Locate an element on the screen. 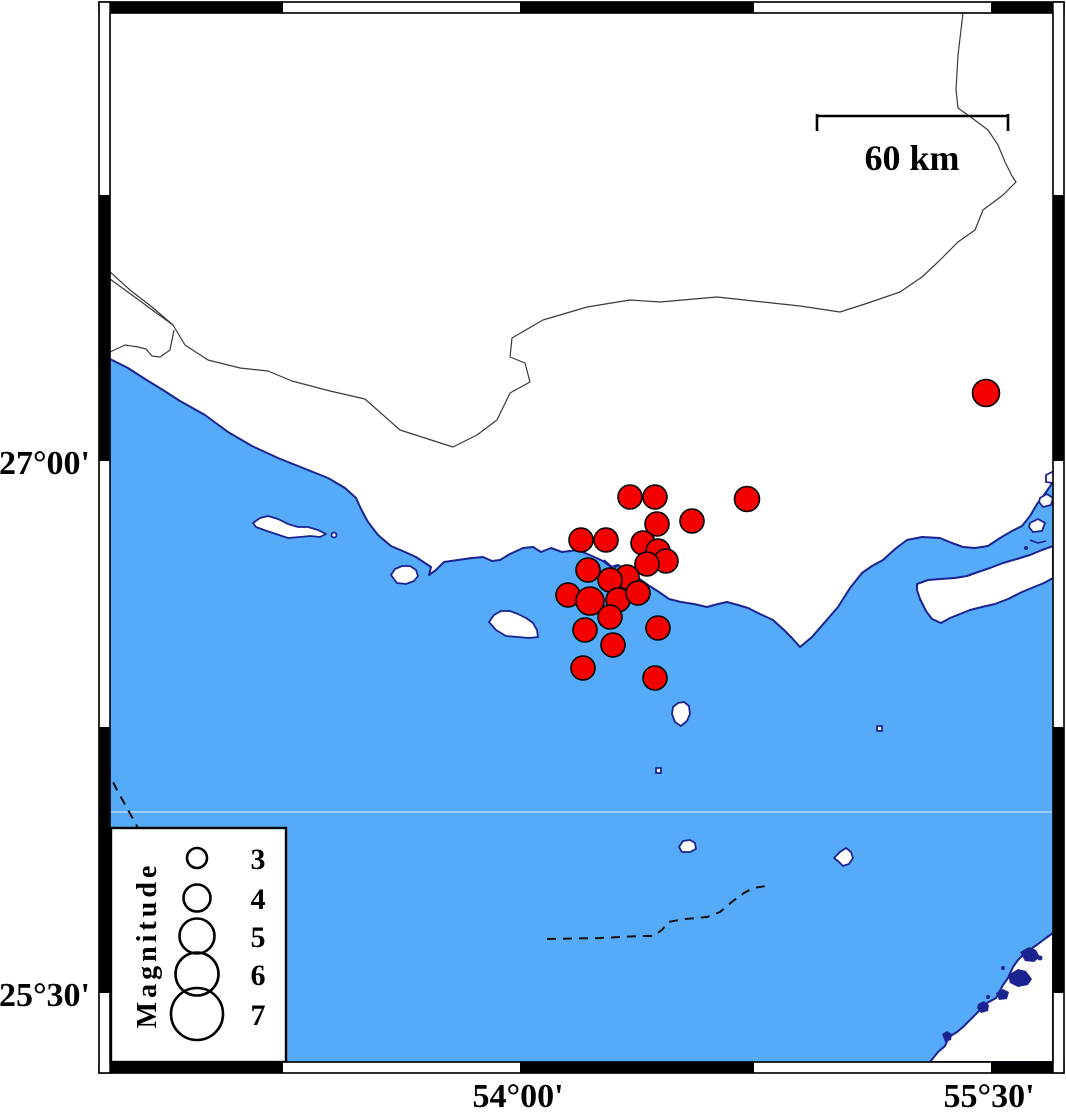 Image resolution: width=1066 pixels, height=1113 pixels. magnitude-legend: Magnitude 3 4 5 6 7 is located at coordinates (198, 945).